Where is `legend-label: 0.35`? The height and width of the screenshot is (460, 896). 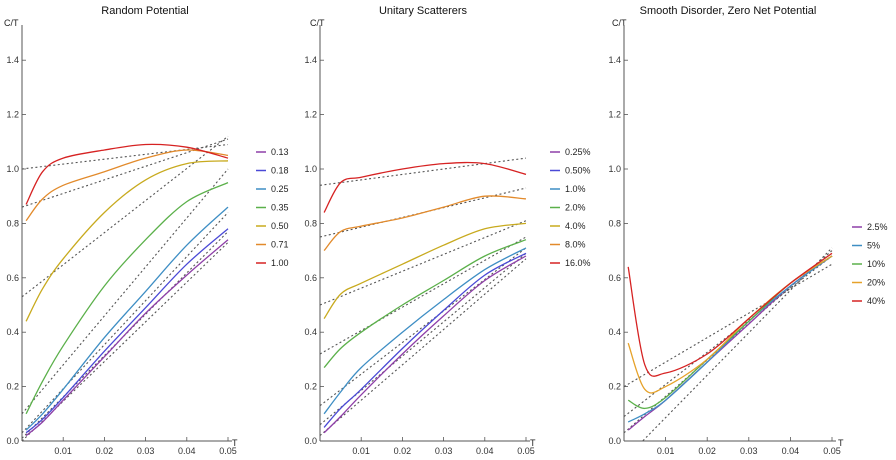 legend-label: 0.35 is located at coordinates (280, 208).